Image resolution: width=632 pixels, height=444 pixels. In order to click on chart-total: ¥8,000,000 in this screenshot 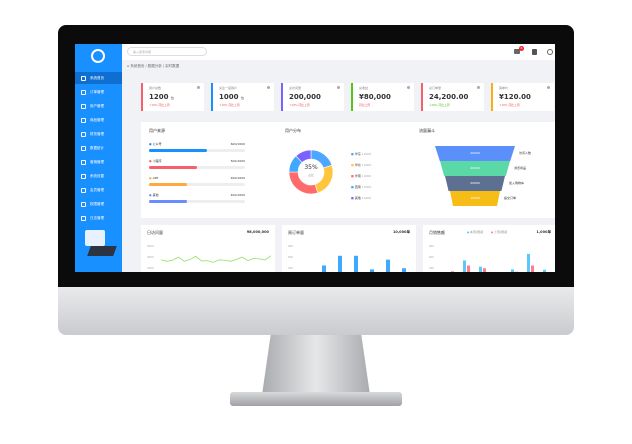, I will do `click(257, 232)`.